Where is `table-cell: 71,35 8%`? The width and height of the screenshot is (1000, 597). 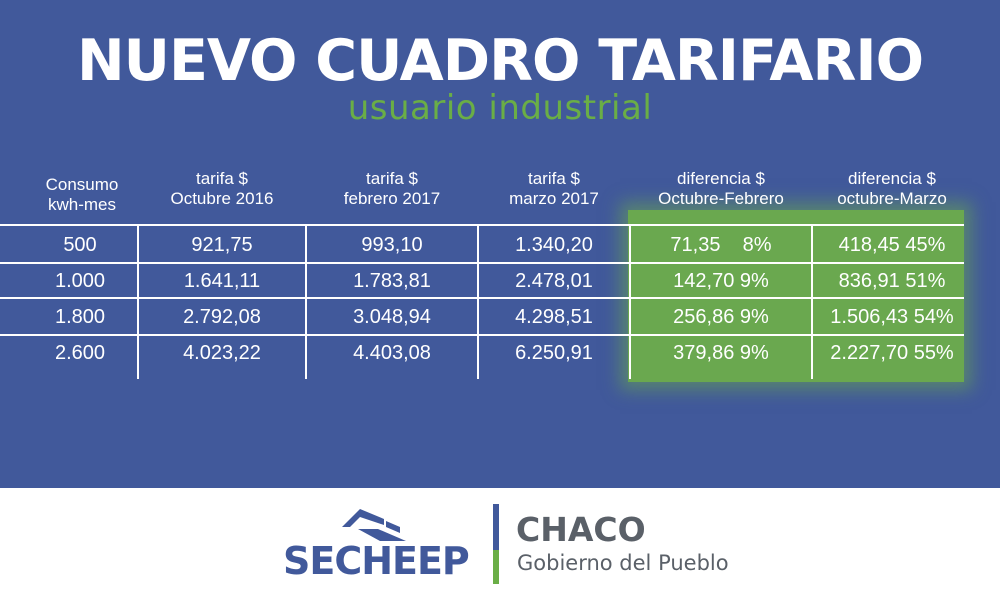
table-cell: 71,35 8% is located at coordinates (721, 245).